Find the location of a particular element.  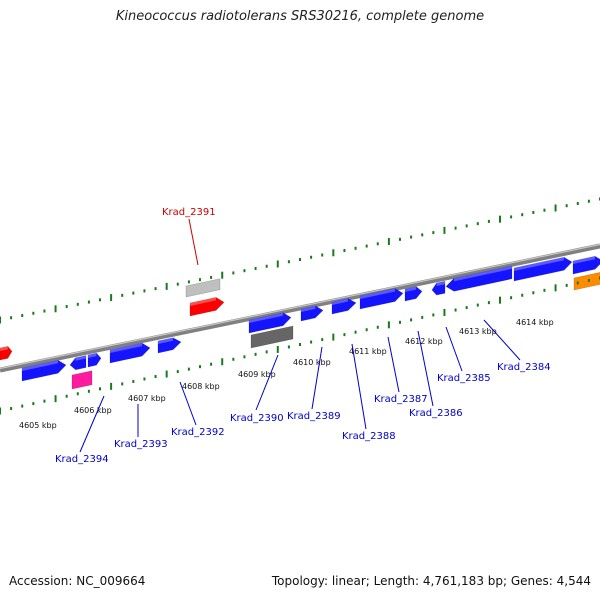

gene-orange is located at coordinates (586, 281).